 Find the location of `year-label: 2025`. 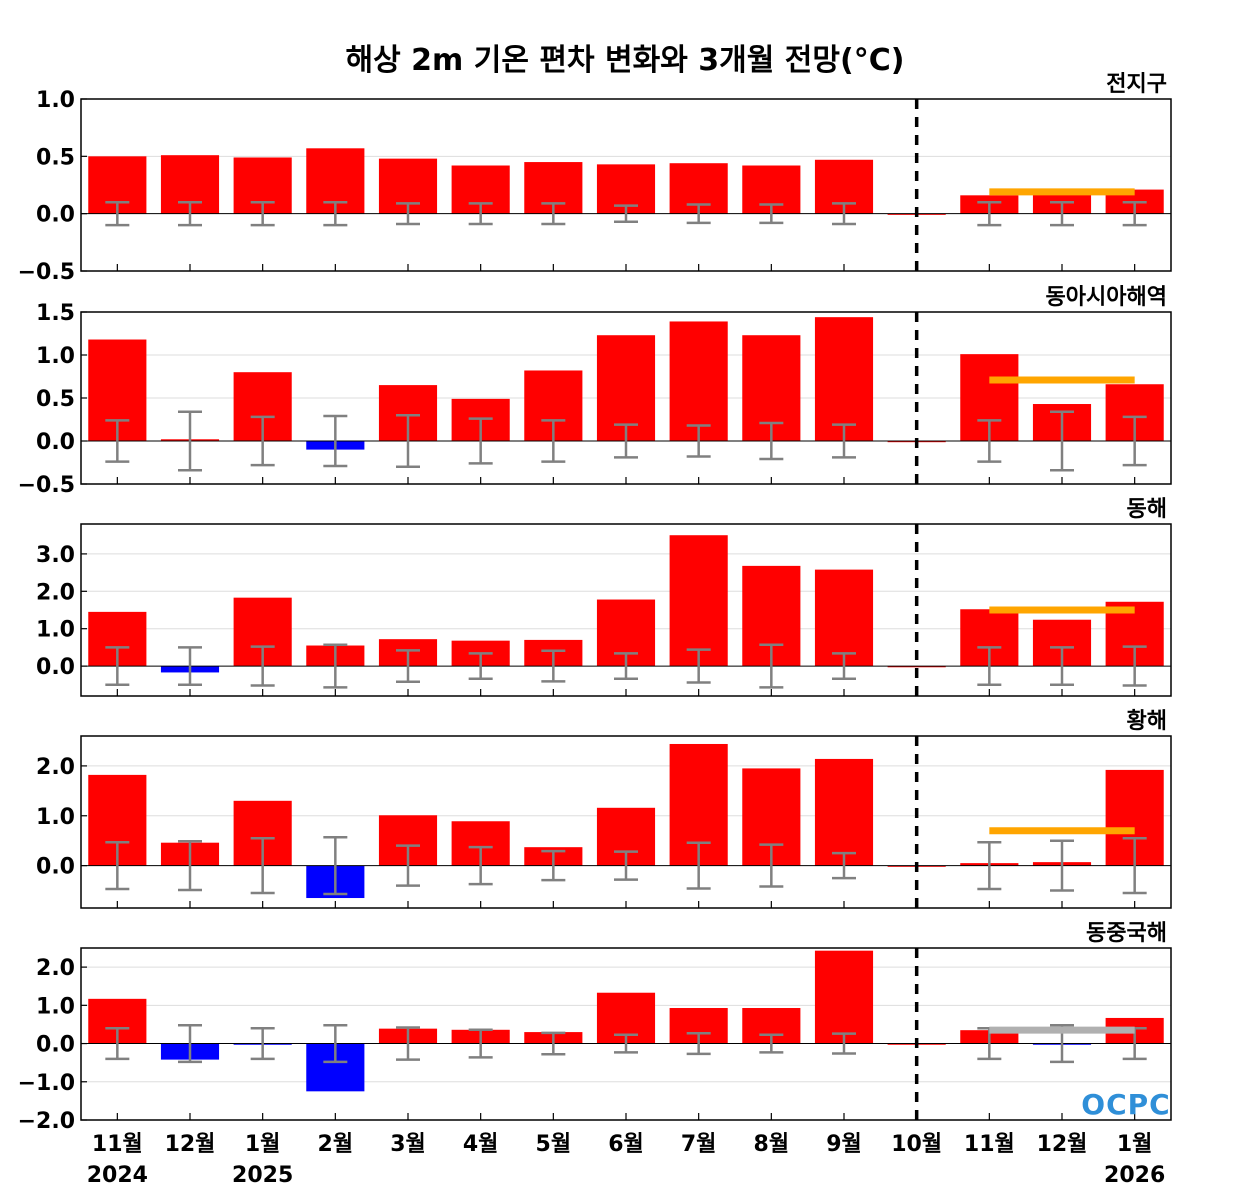

year-label: 2025 is located at coordinates (262, 1175).